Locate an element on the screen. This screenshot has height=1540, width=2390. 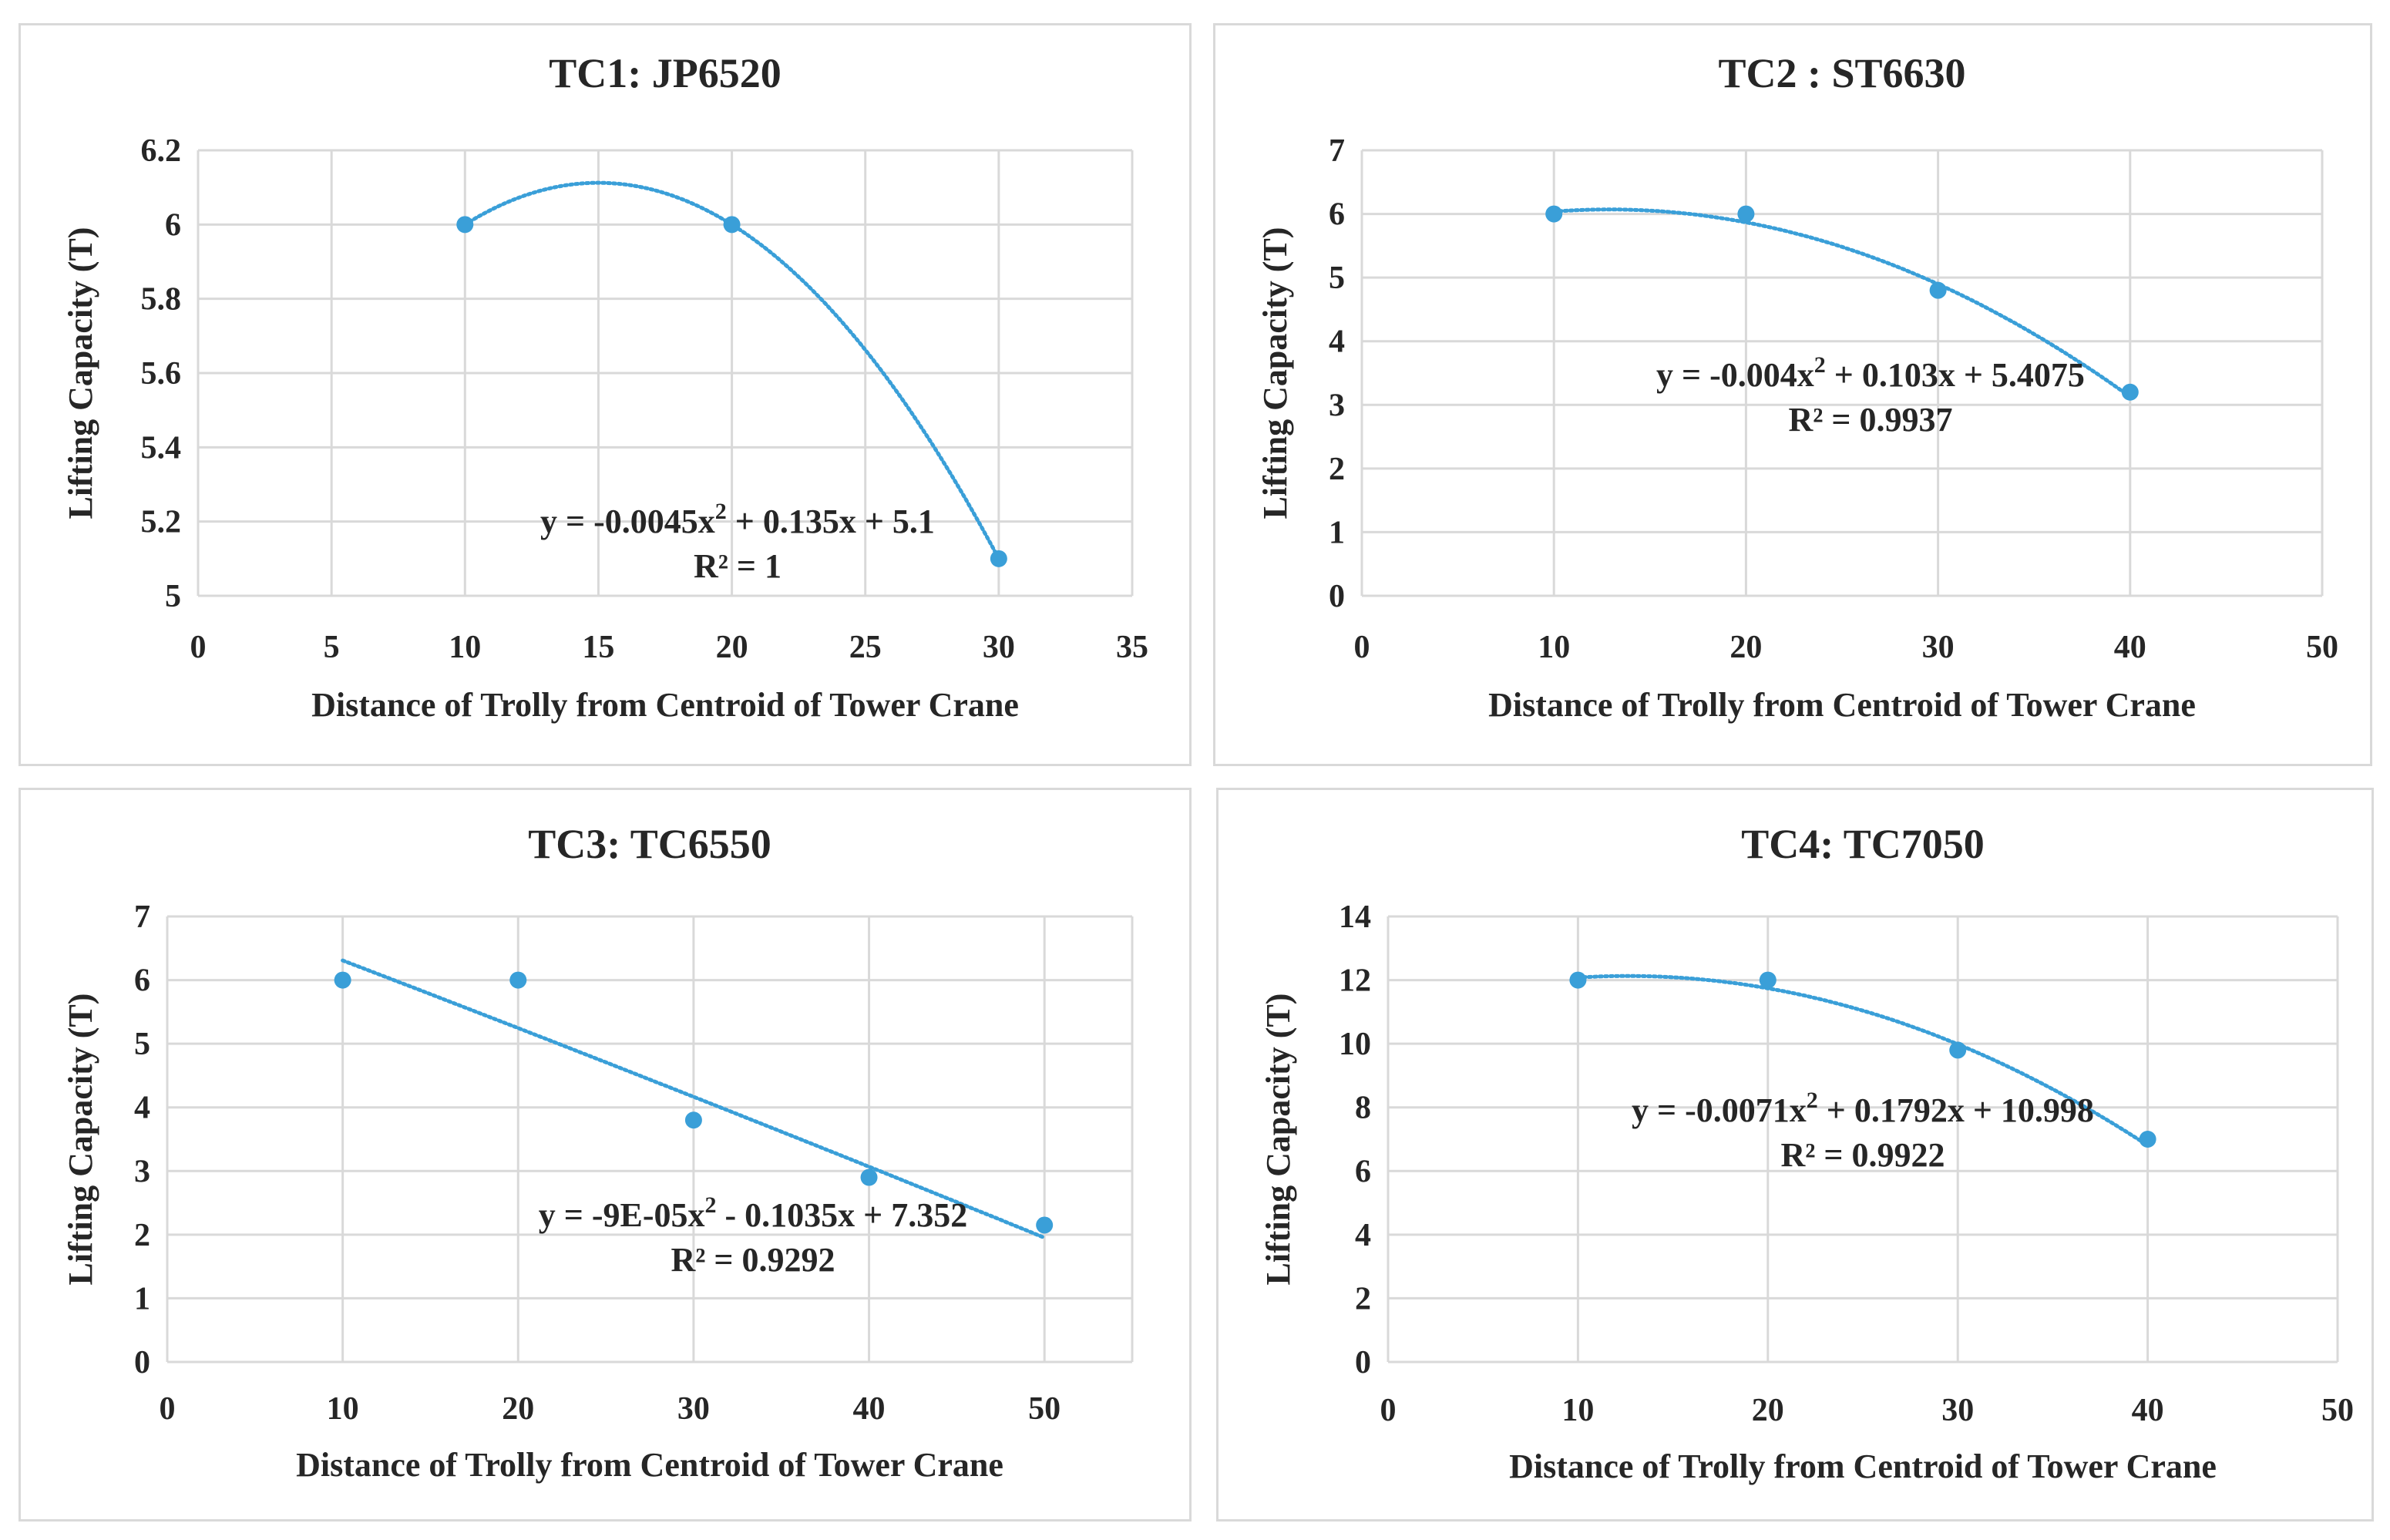
chart-title: TC1: JP6520 is located at coordinates (665, 73).